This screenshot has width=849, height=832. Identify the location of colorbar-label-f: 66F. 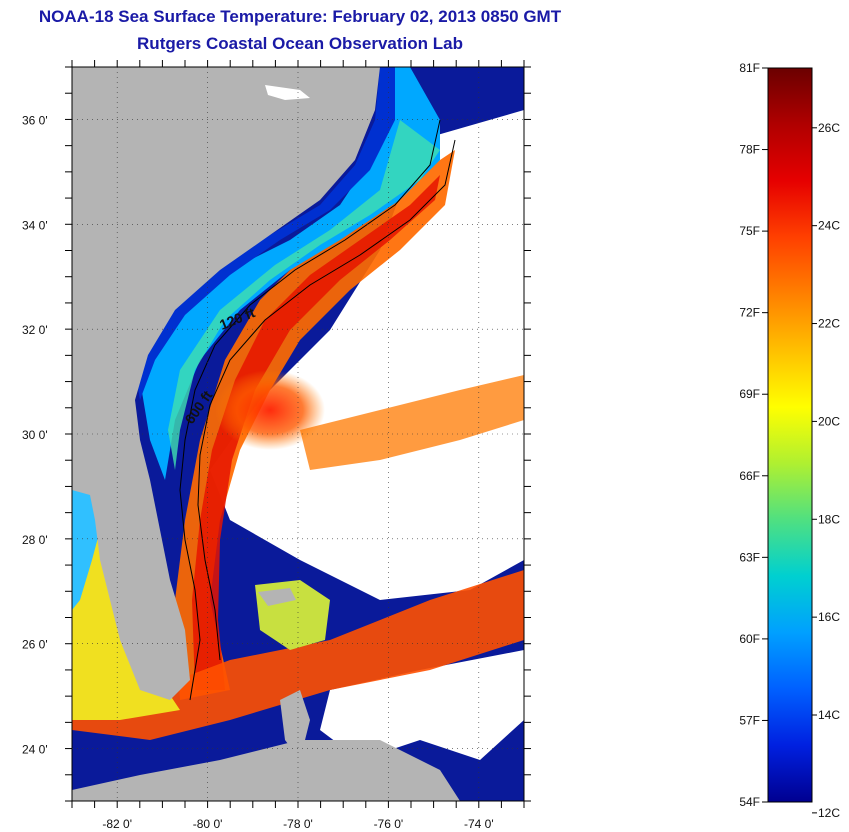
(749, 476).